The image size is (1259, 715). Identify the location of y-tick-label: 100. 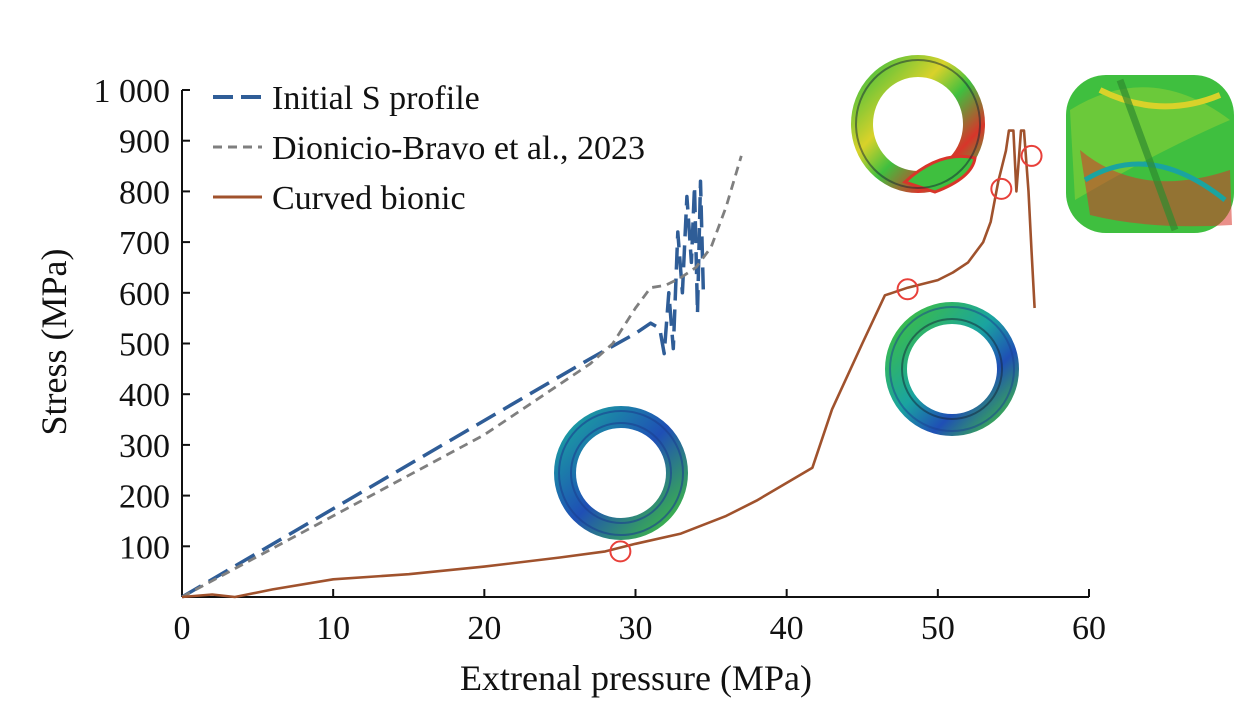
(144, 547).